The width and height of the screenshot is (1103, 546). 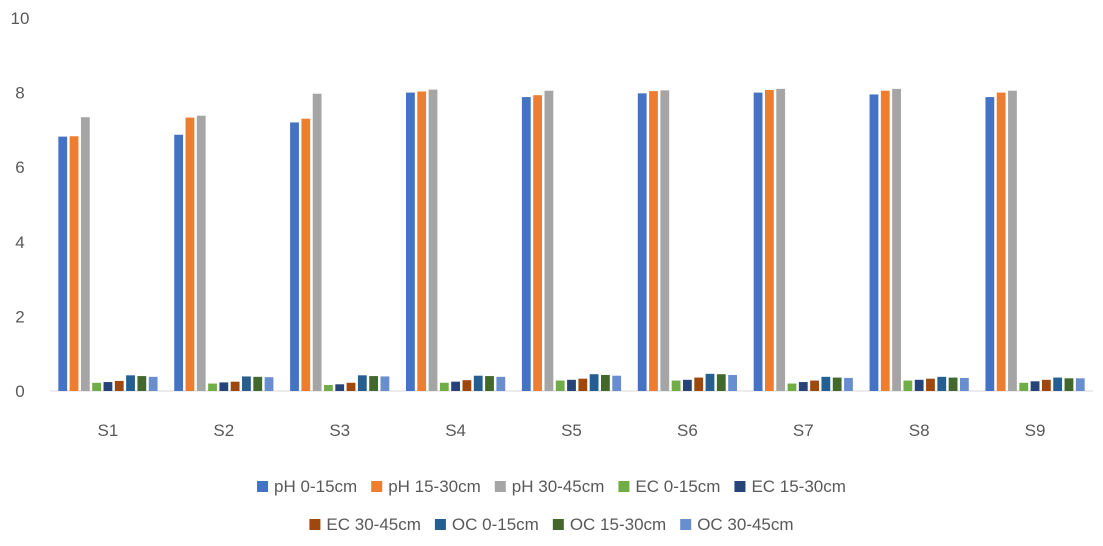 I want to click on bar-s2-oc-30-45cm, so click(x=269, y=384).